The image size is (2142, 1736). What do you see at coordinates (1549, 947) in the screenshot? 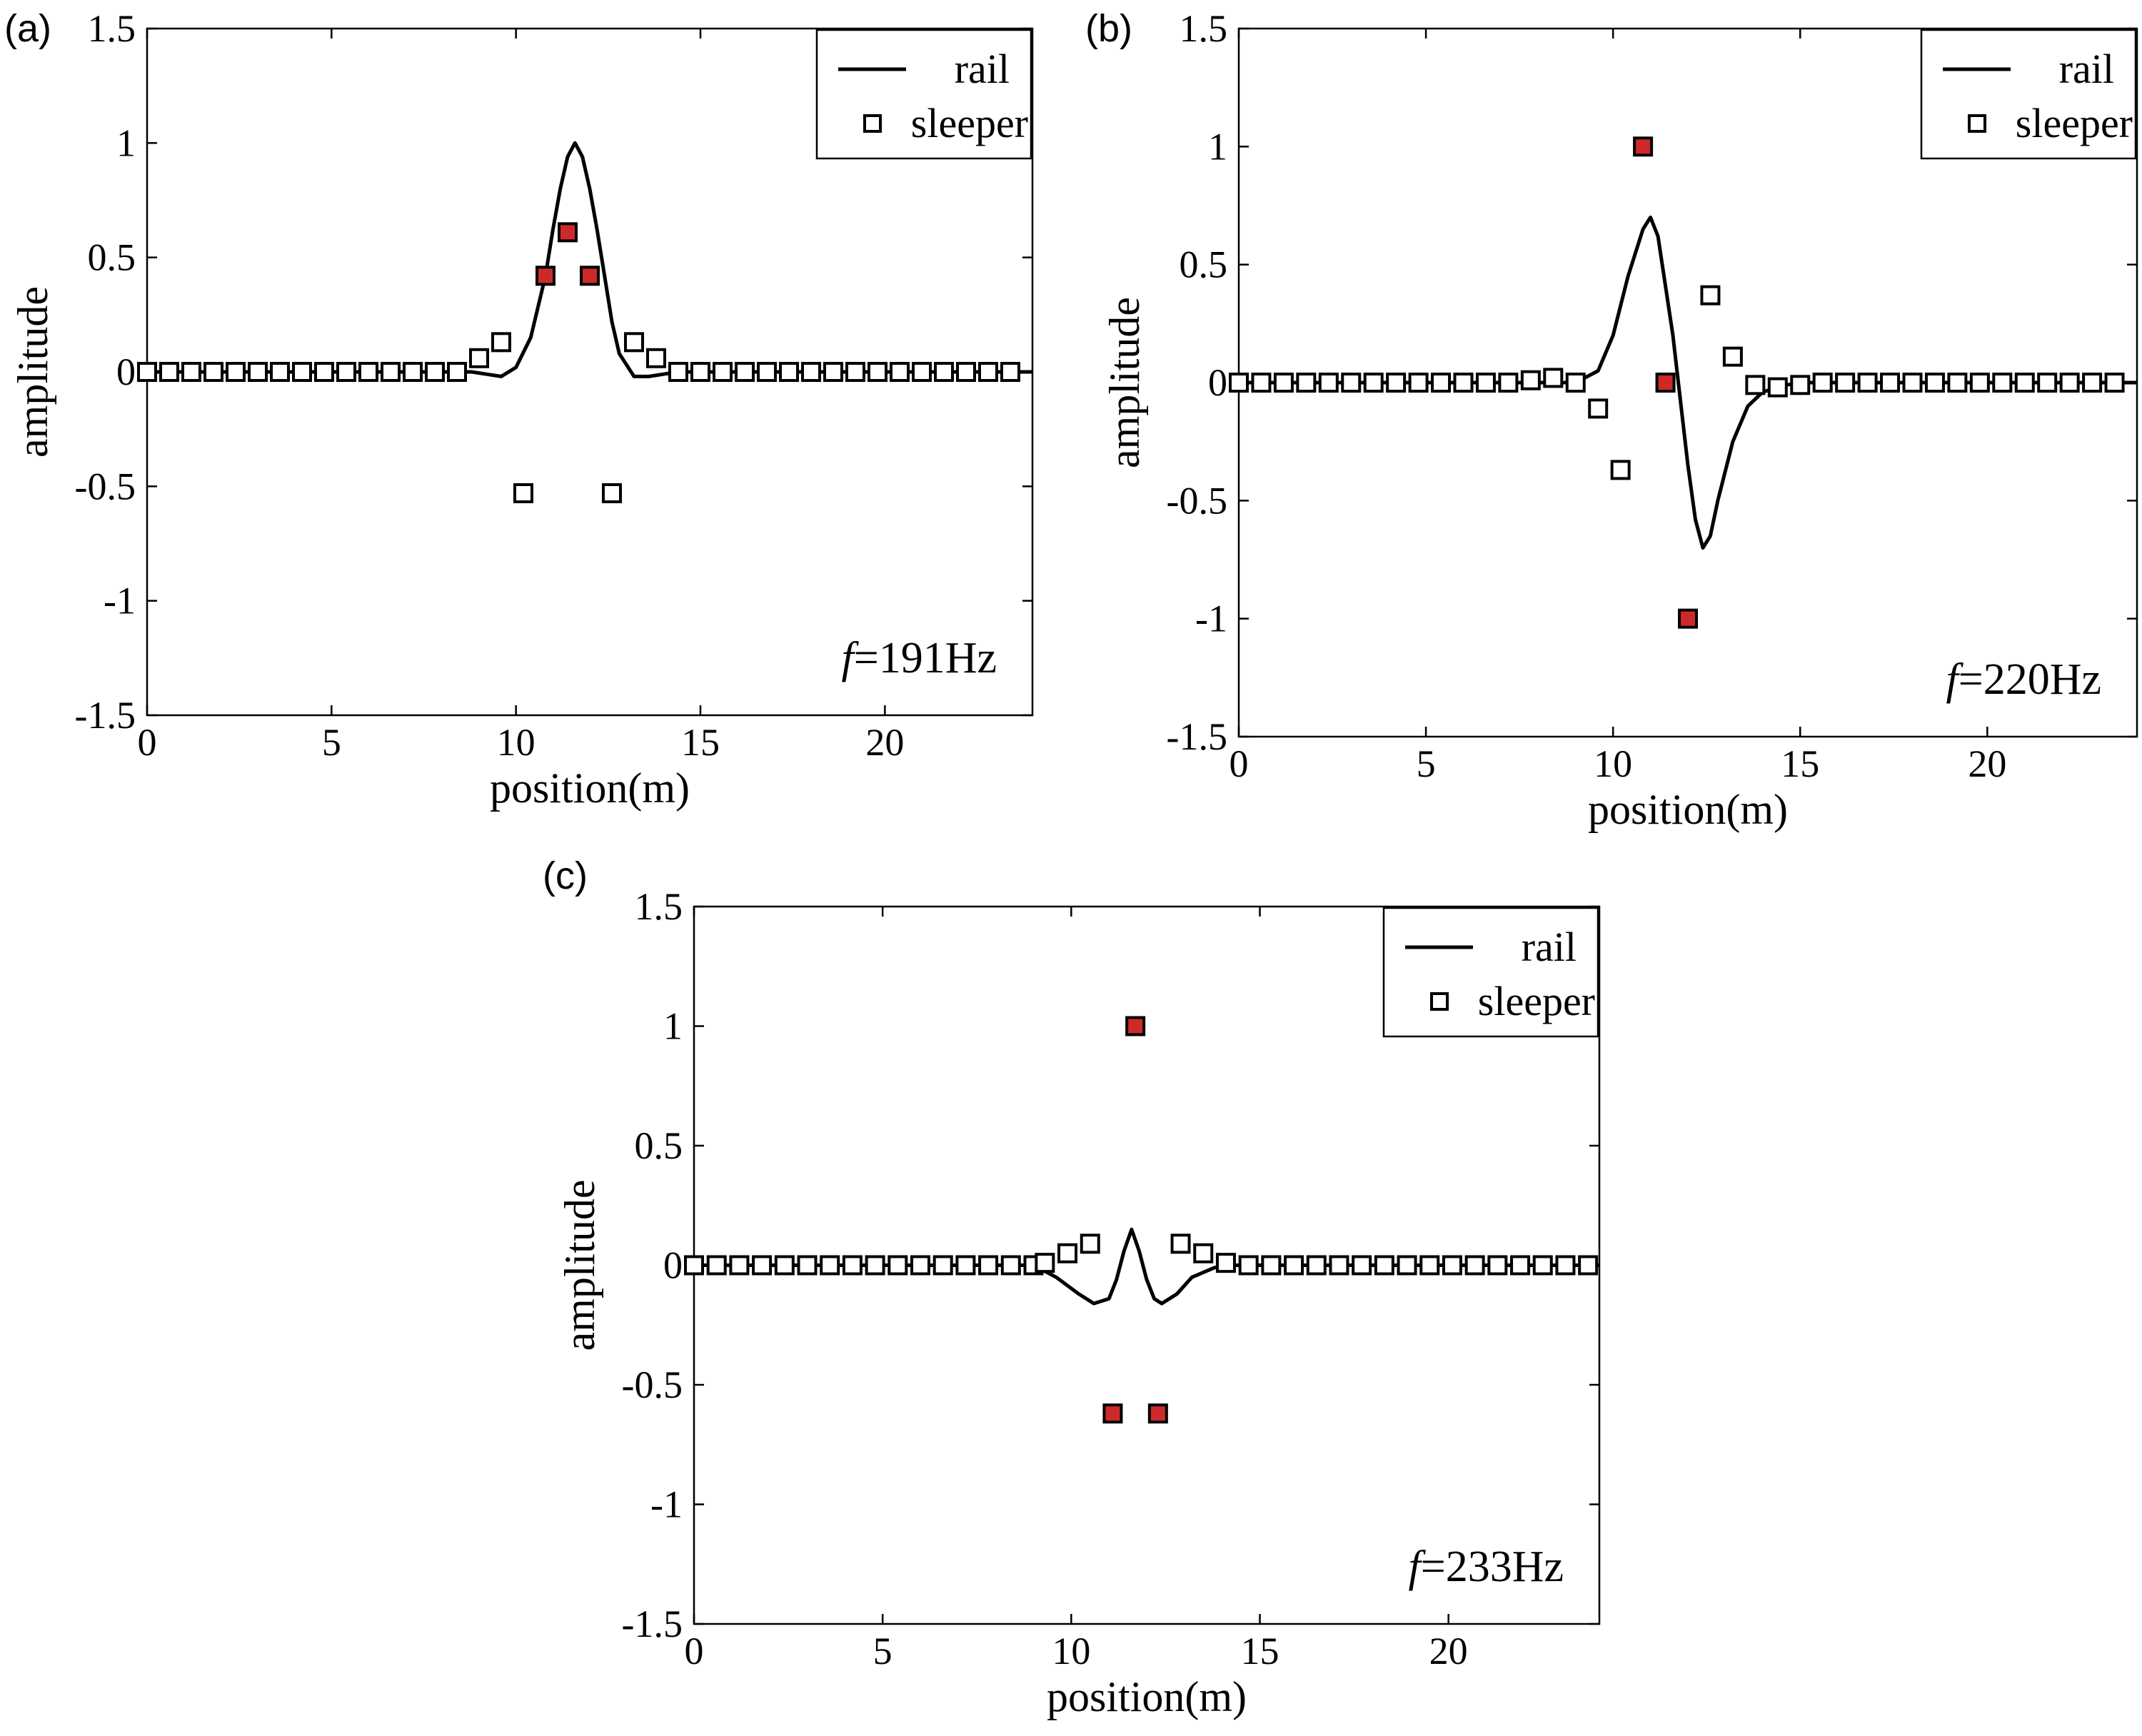
I see `legend-rail-label: rail` at bounding box center [1549, 947].